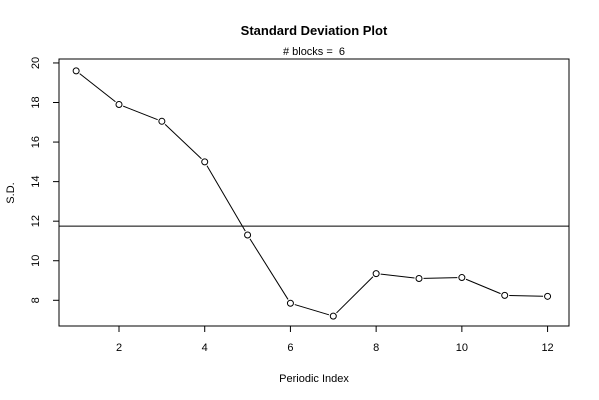 The height and width of the screenshot is (400, 599). What do you see at coordinates (314, 52) in the screenshot?
I see `chart-subtitle: # blocks = 6` at bounding box center [314, 52].